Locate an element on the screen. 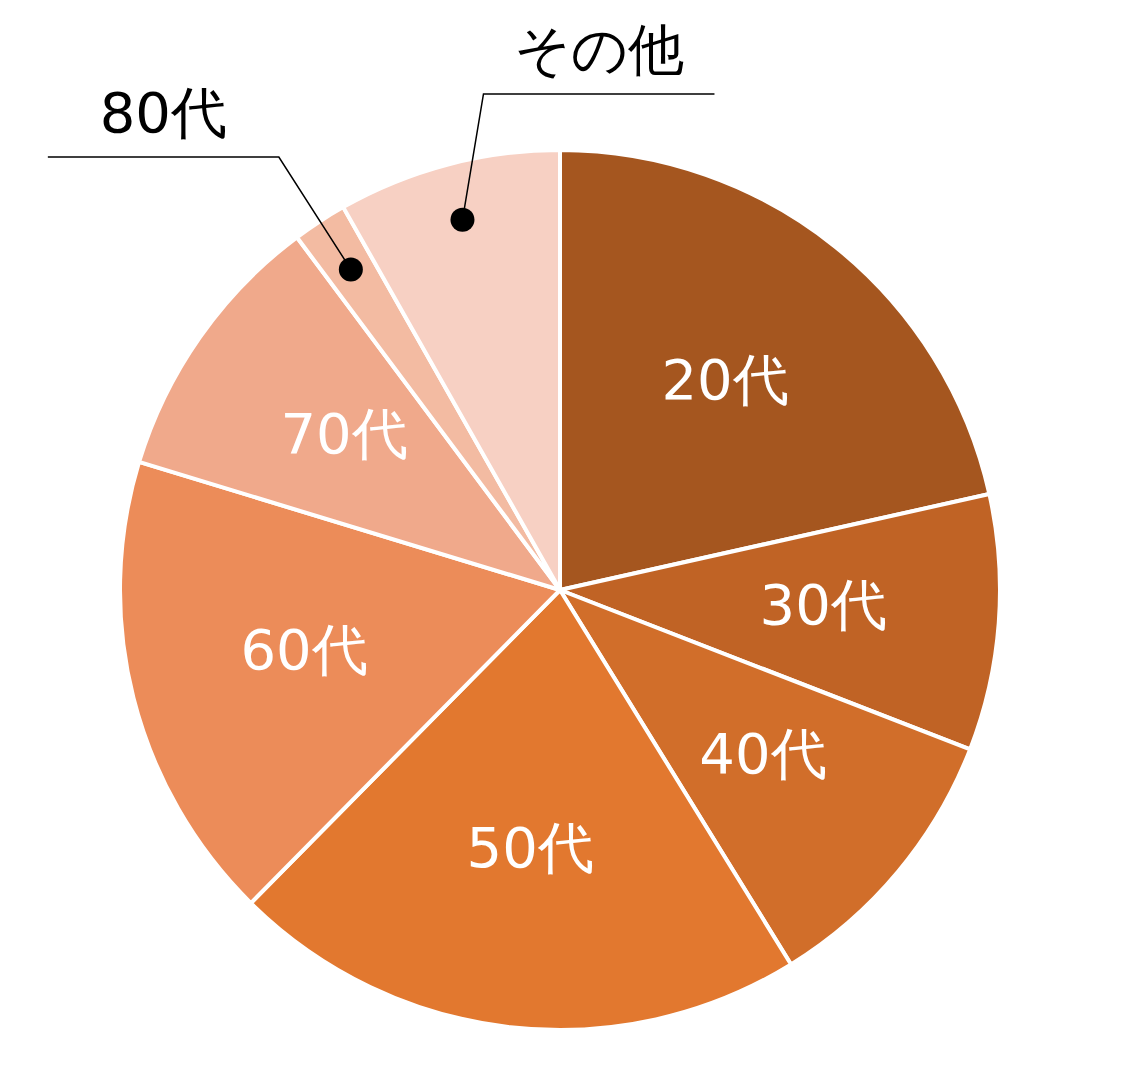 This screenshot has height=1086, width=1122. slice-label: 80代 is located at coordinates (163, 112).